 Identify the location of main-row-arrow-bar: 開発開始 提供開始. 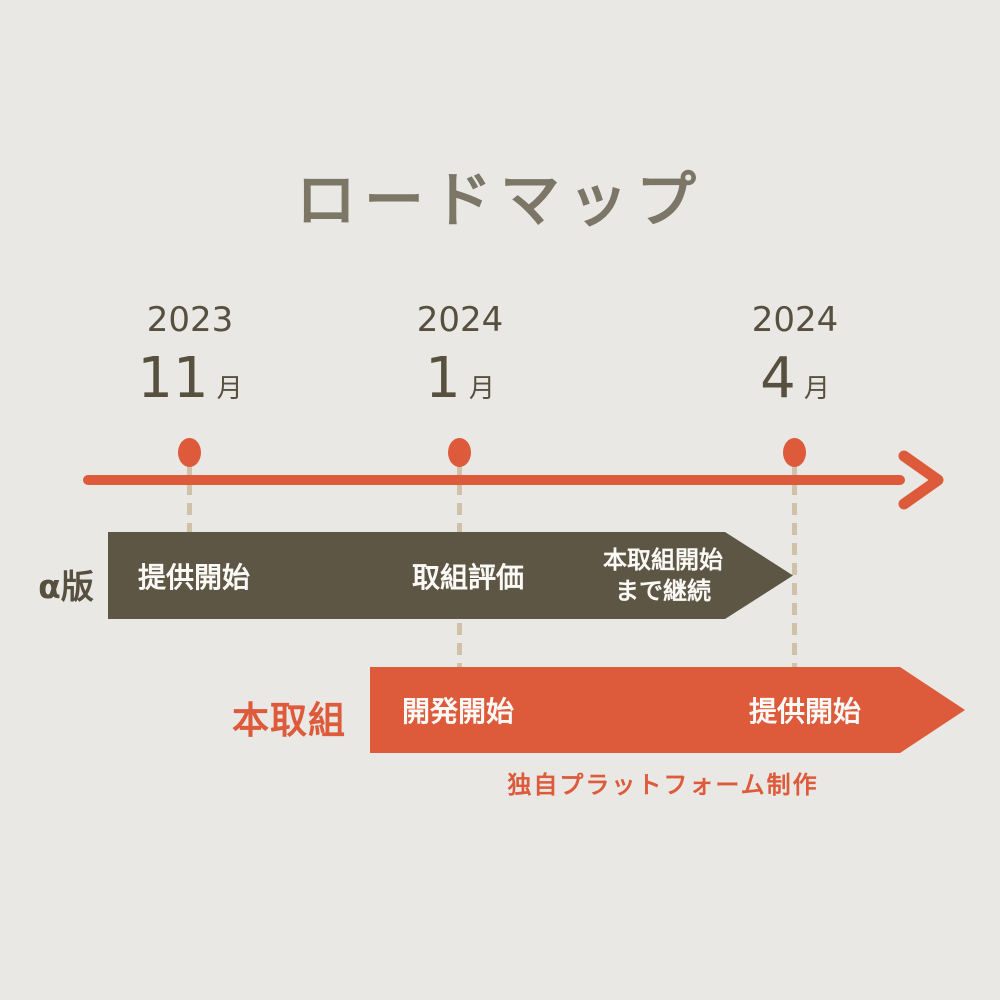
(667, 710).